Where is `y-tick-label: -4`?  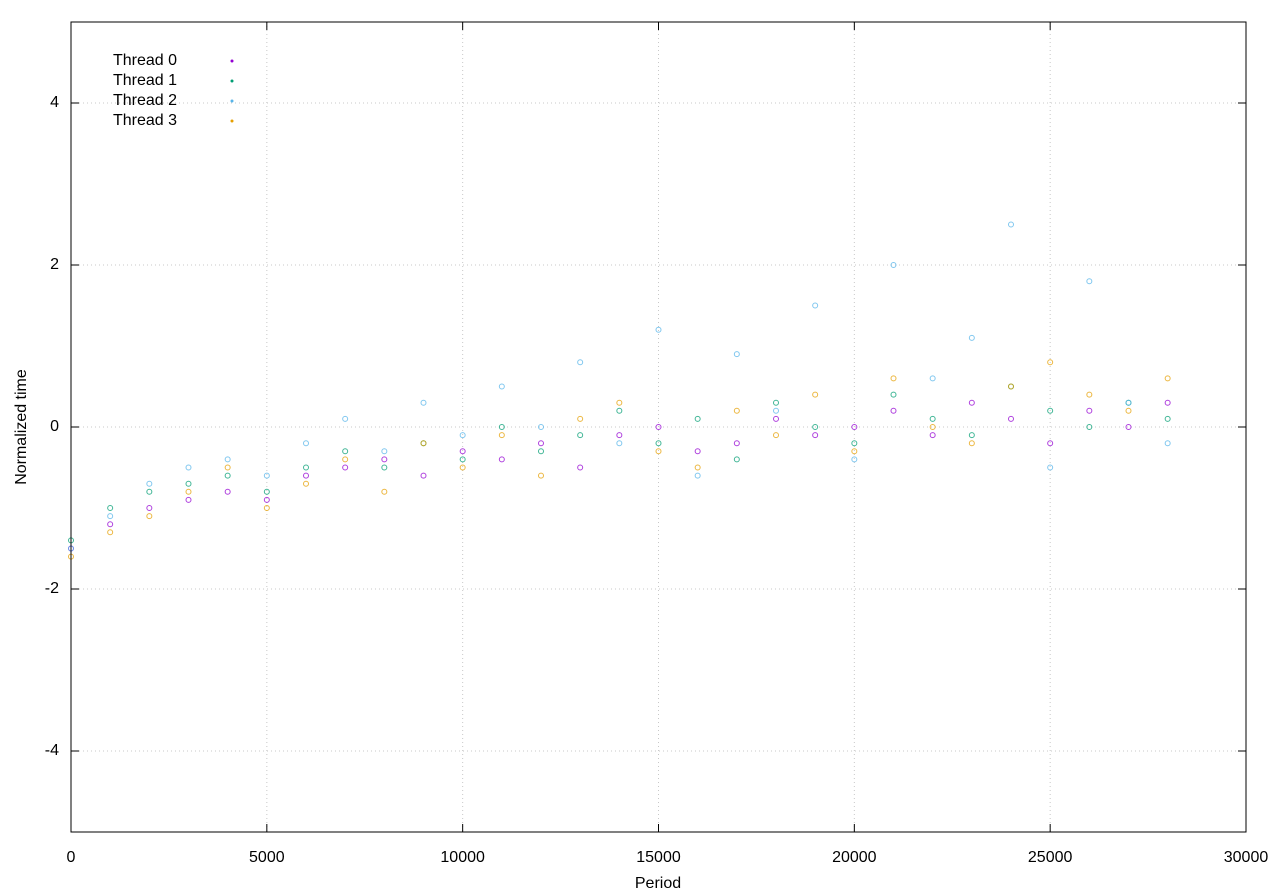 y-tick-label: -4 is located at coordinates (52, 750).